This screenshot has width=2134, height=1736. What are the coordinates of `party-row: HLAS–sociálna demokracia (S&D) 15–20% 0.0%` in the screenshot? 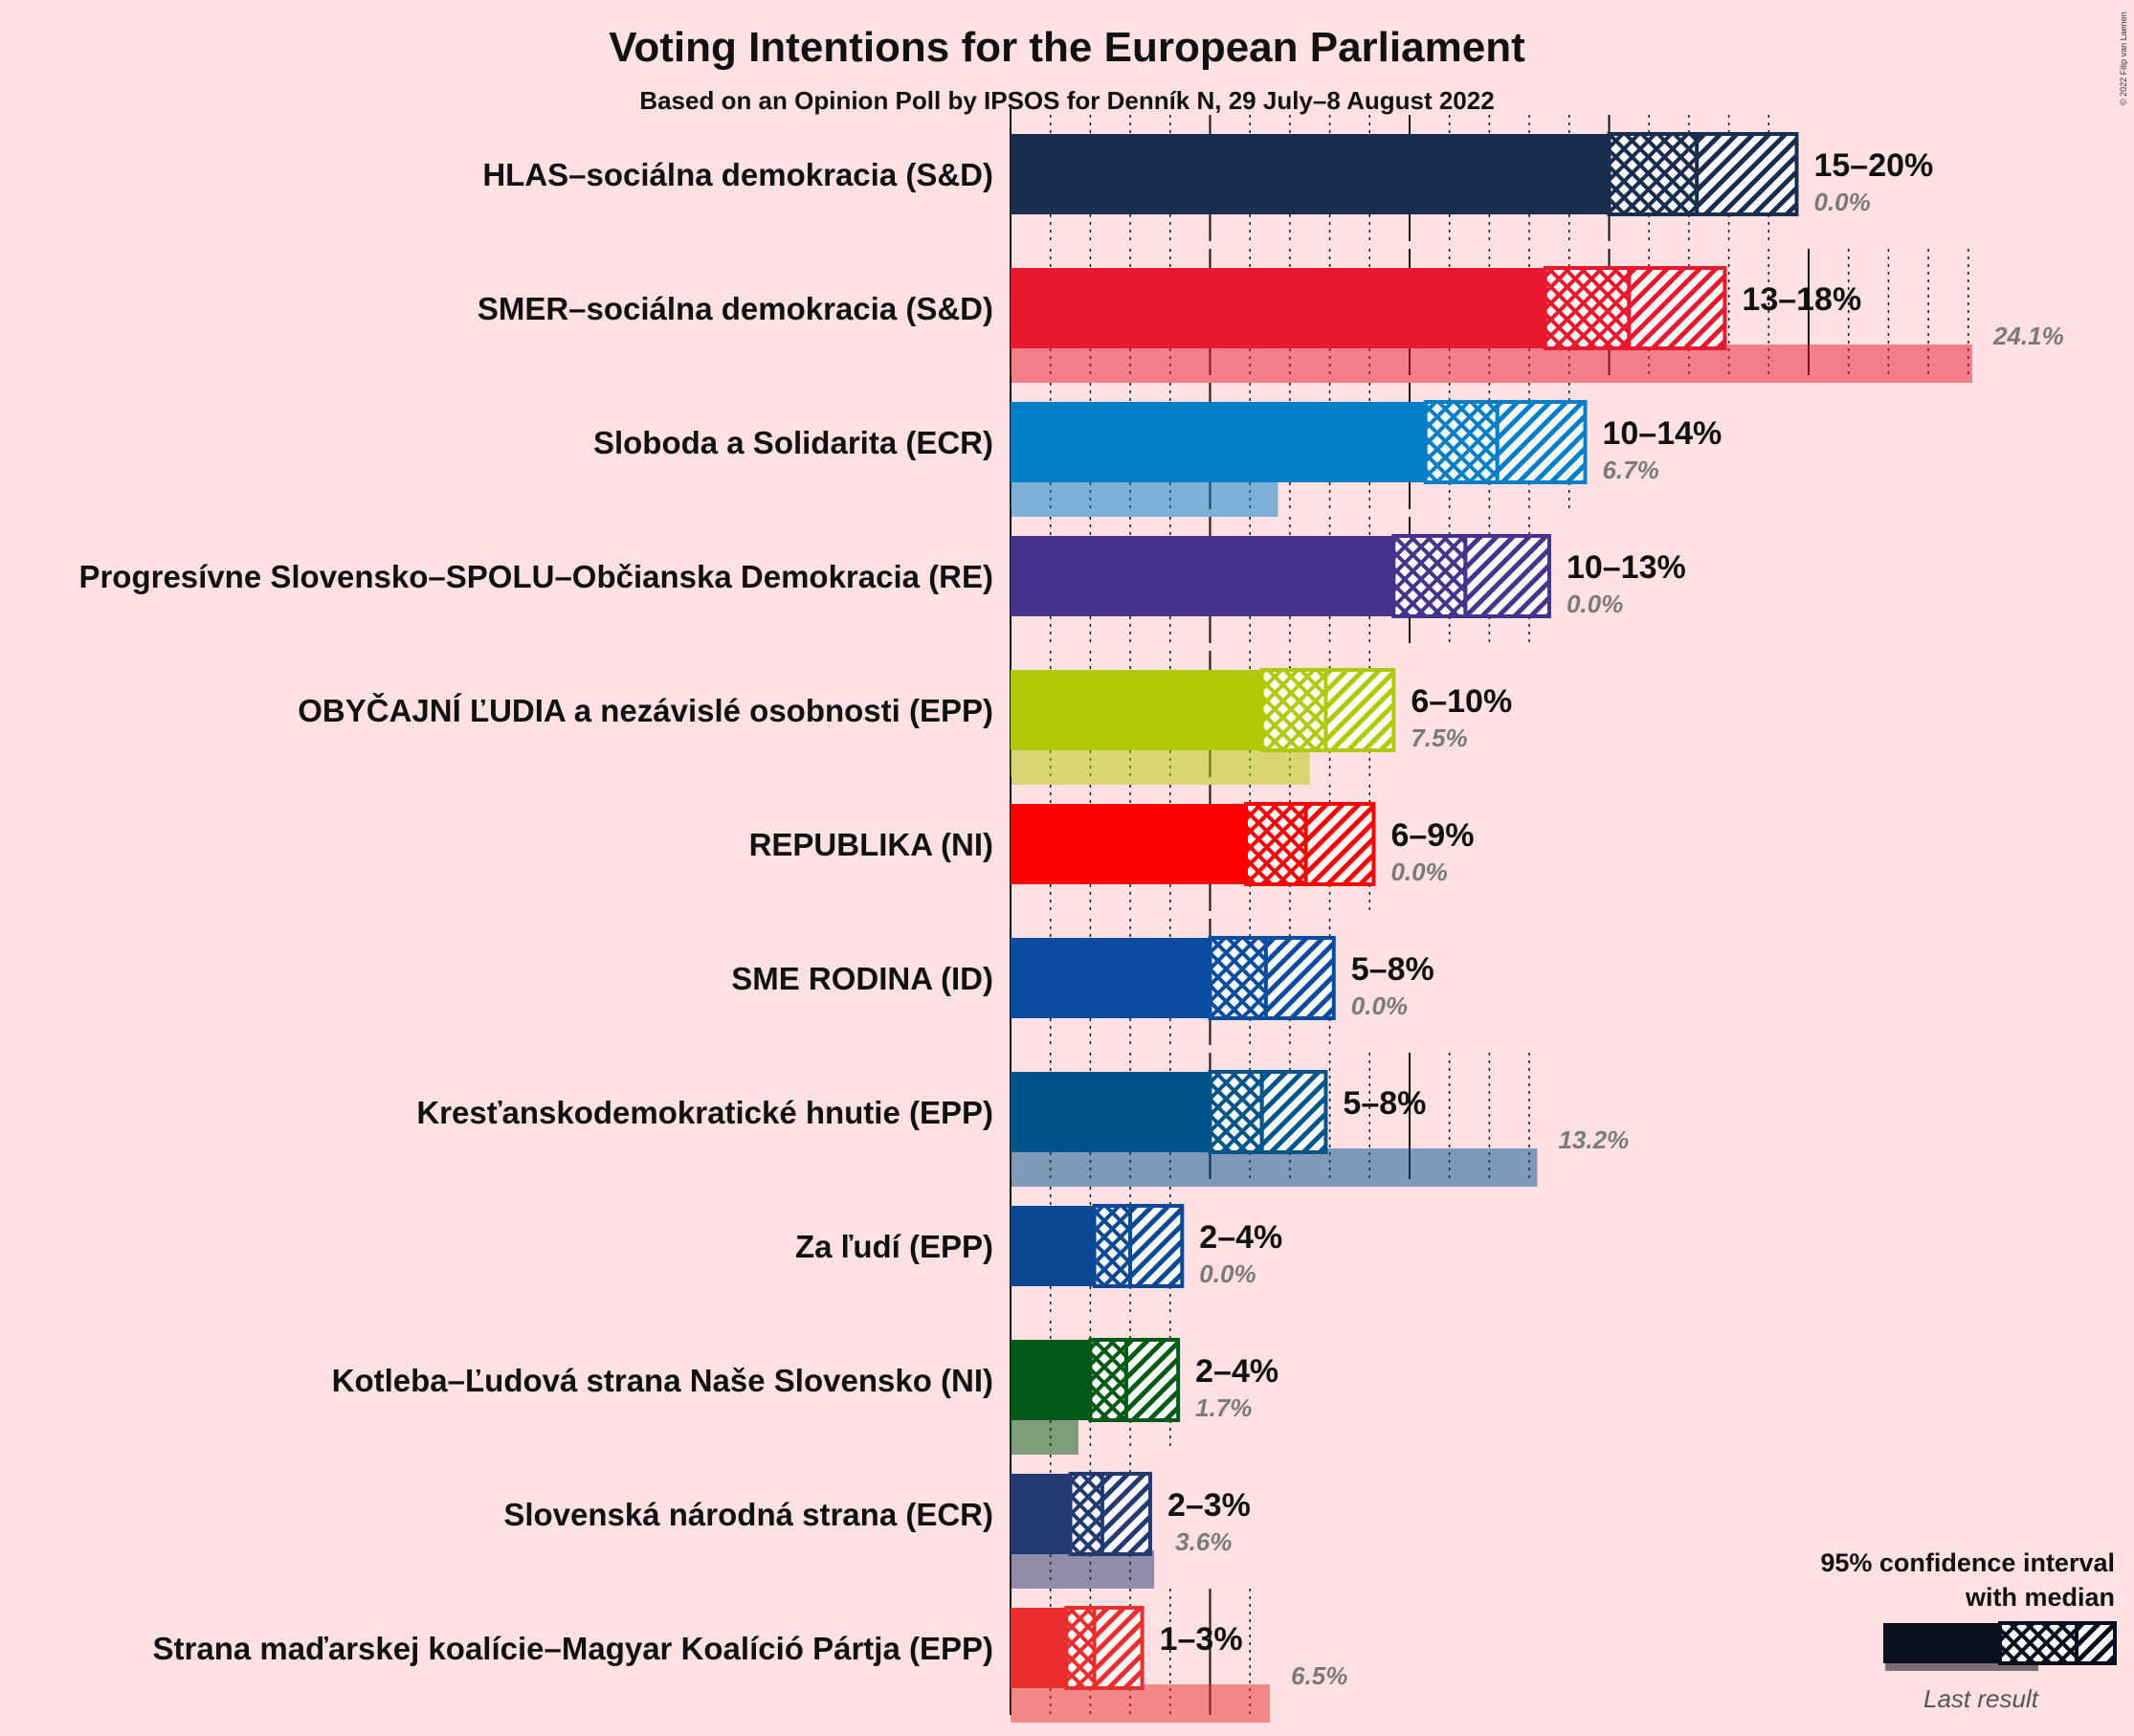 It's located at (1208, 174).